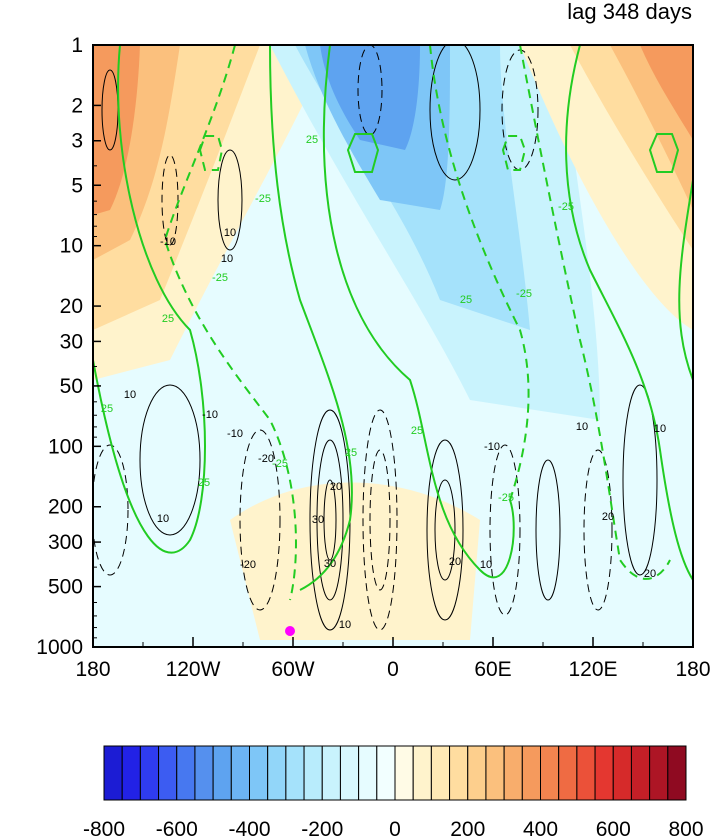  Describe the element at coordinates (65, 587) in the screenshot. I see `y-tick-label-11: 500` at that location.